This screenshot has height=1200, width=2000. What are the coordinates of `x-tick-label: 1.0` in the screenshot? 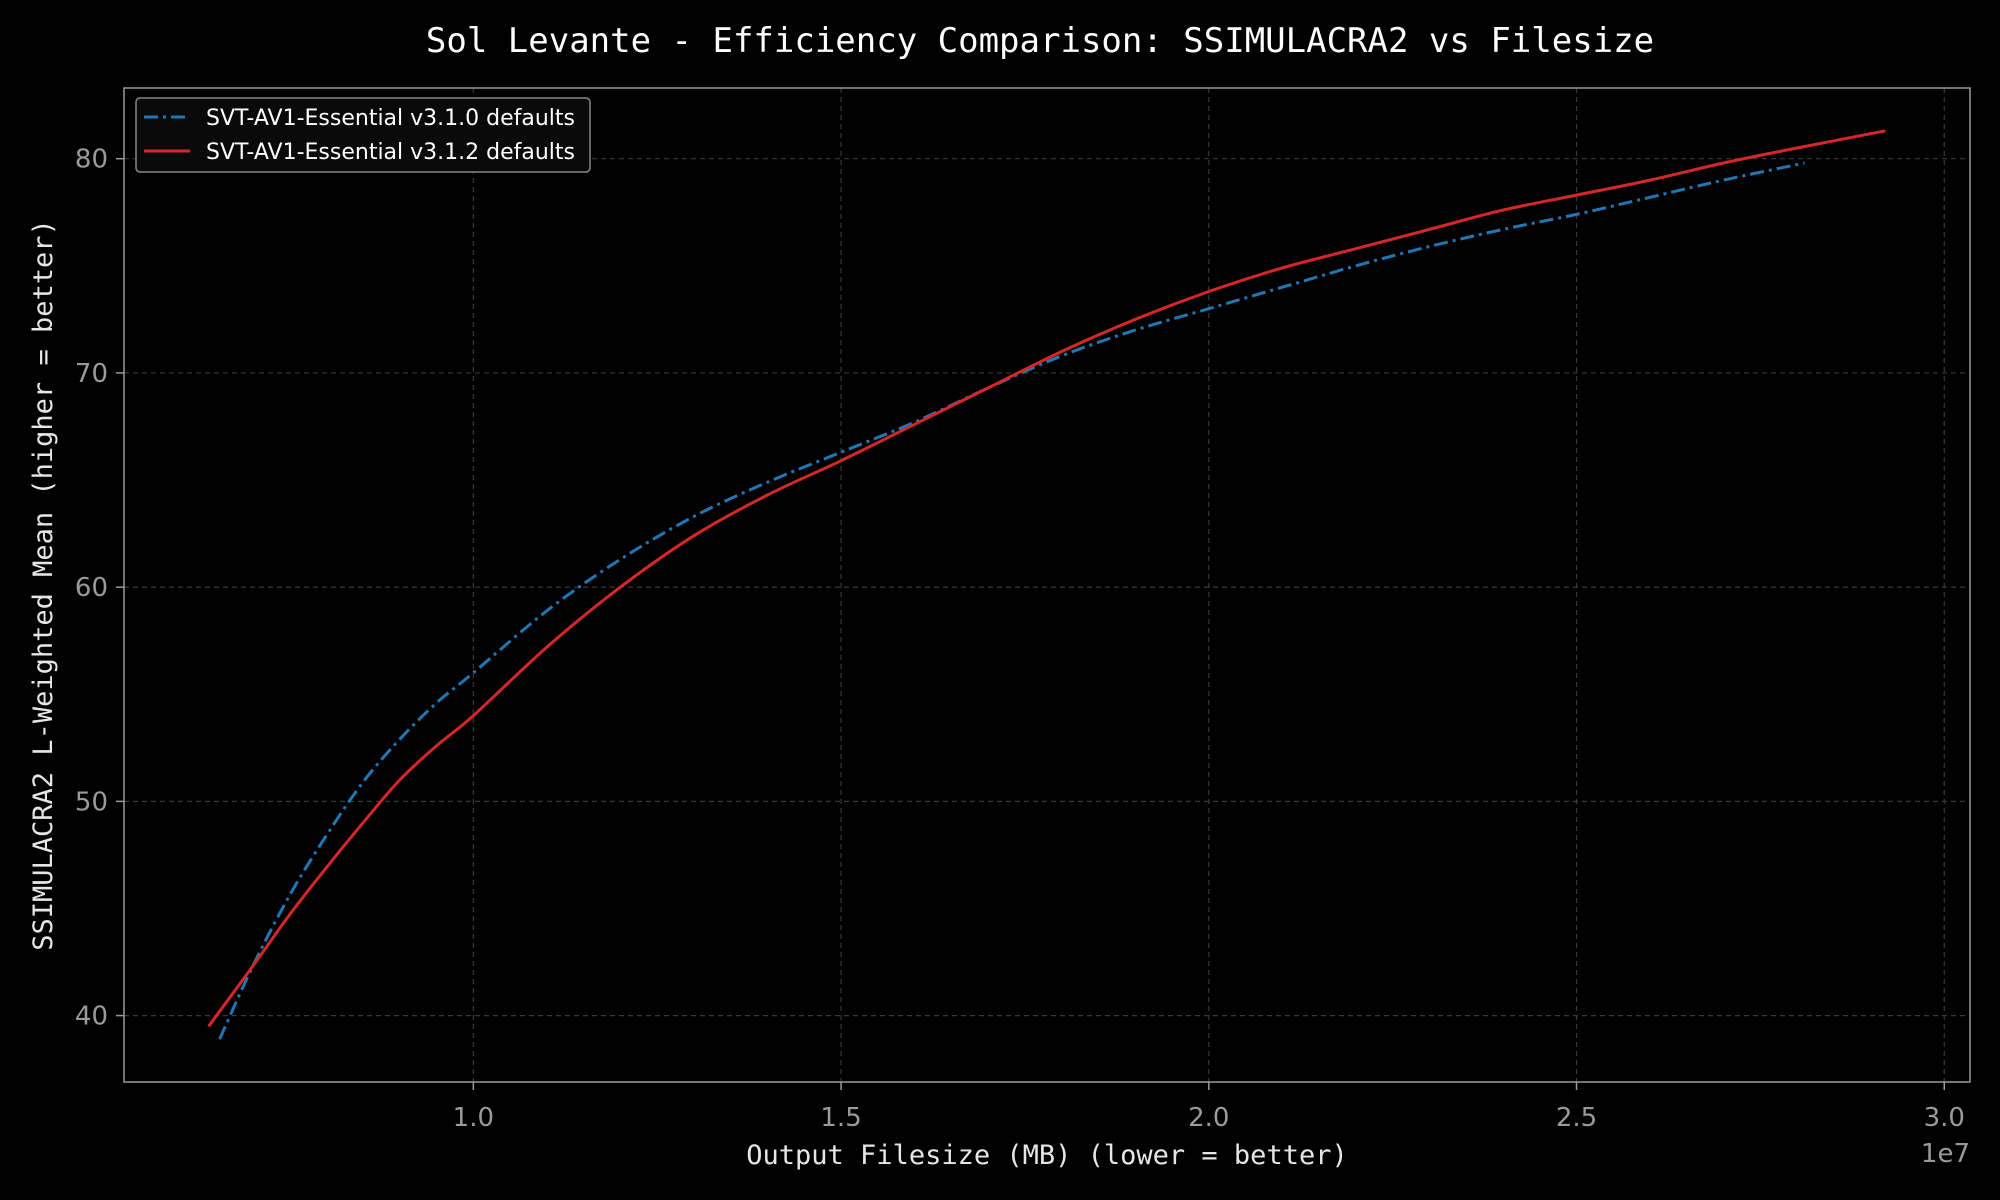 It's located at (473, 1118).